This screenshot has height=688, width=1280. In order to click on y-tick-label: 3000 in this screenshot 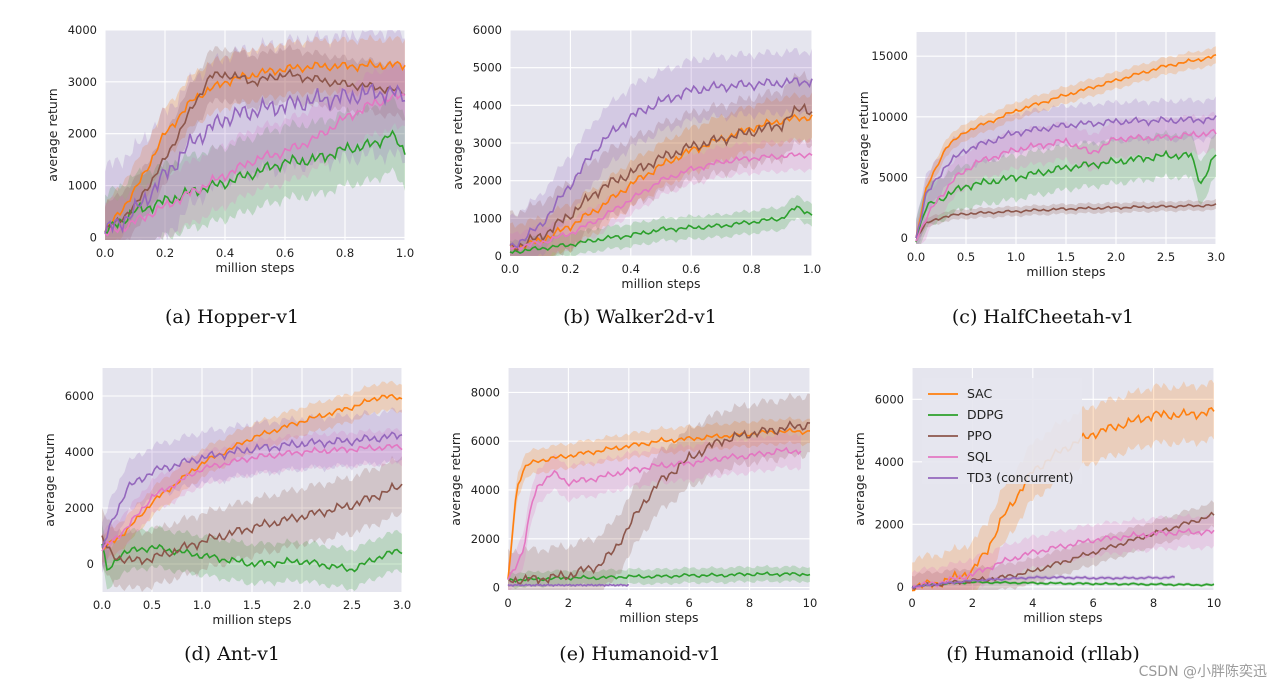, I will do `click(82, 82)`.